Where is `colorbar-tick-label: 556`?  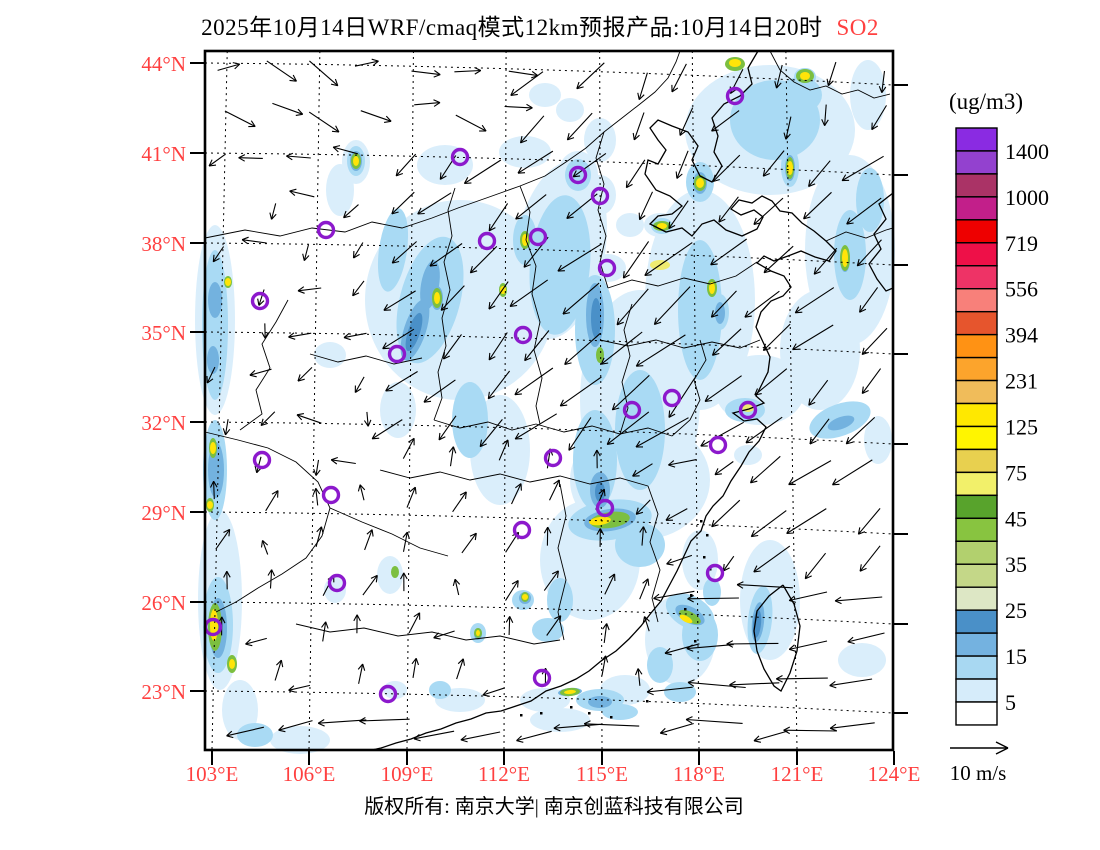
colorbar-tick-label: 556 is located at coordinates (1021, 289).